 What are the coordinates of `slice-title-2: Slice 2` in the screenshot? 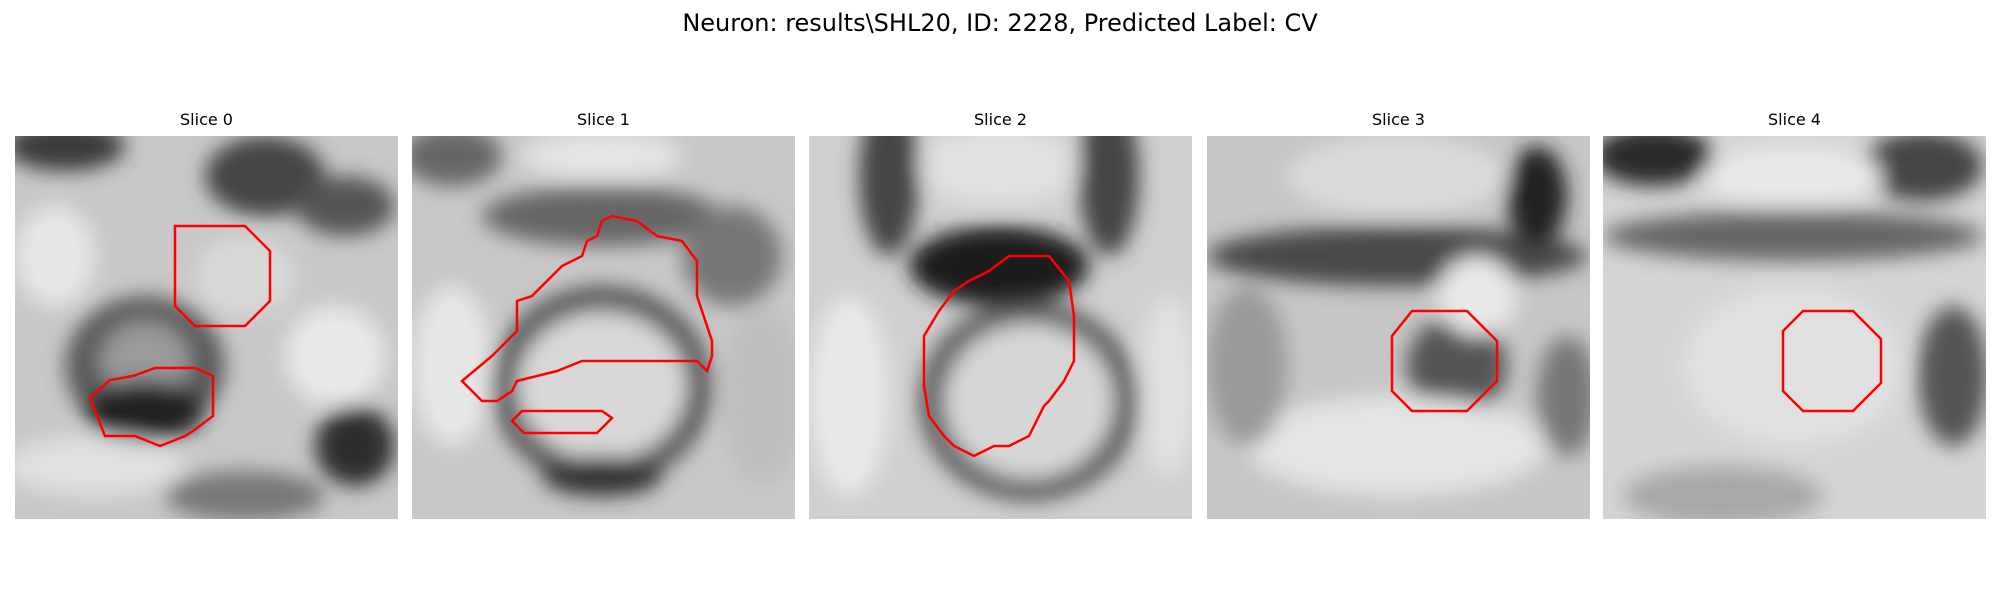 It's located at (1000, 119).